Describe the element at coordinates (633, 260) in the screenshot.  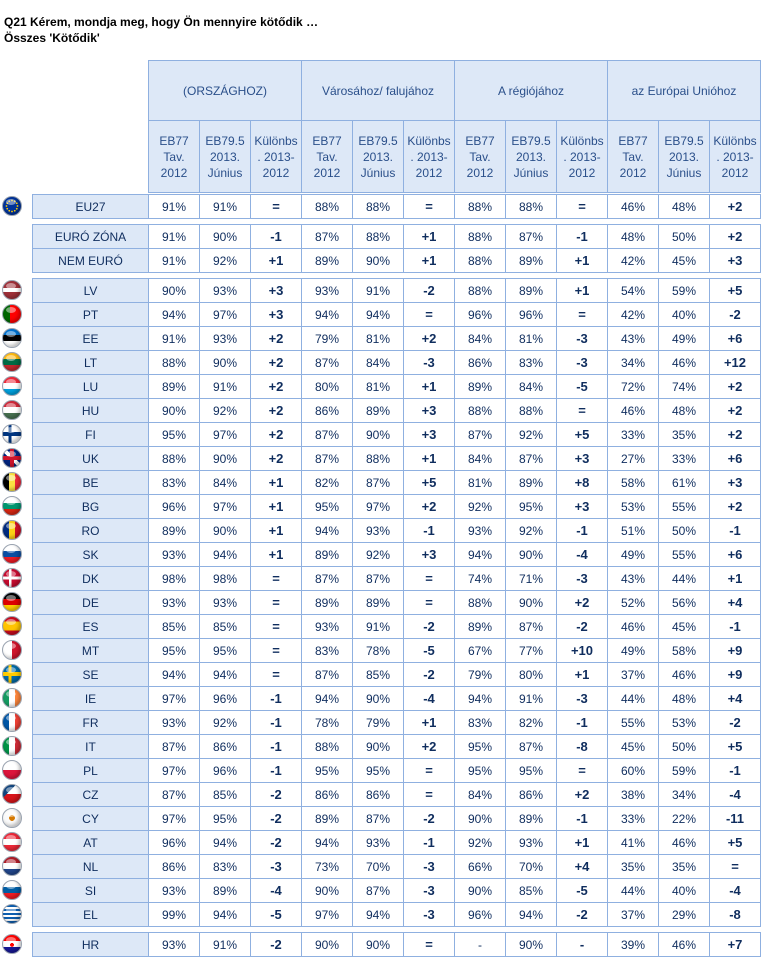
I see `value-cell: 42%` at that location.